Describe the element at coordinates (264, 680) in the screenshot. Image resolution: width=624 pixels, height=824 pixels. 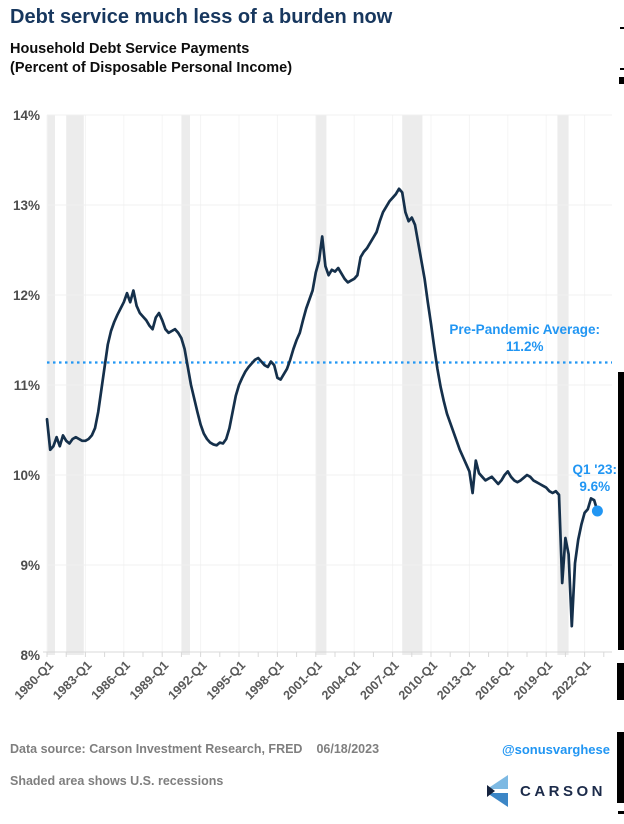
I see `x-axis-label: 1998-Q1` at that location.